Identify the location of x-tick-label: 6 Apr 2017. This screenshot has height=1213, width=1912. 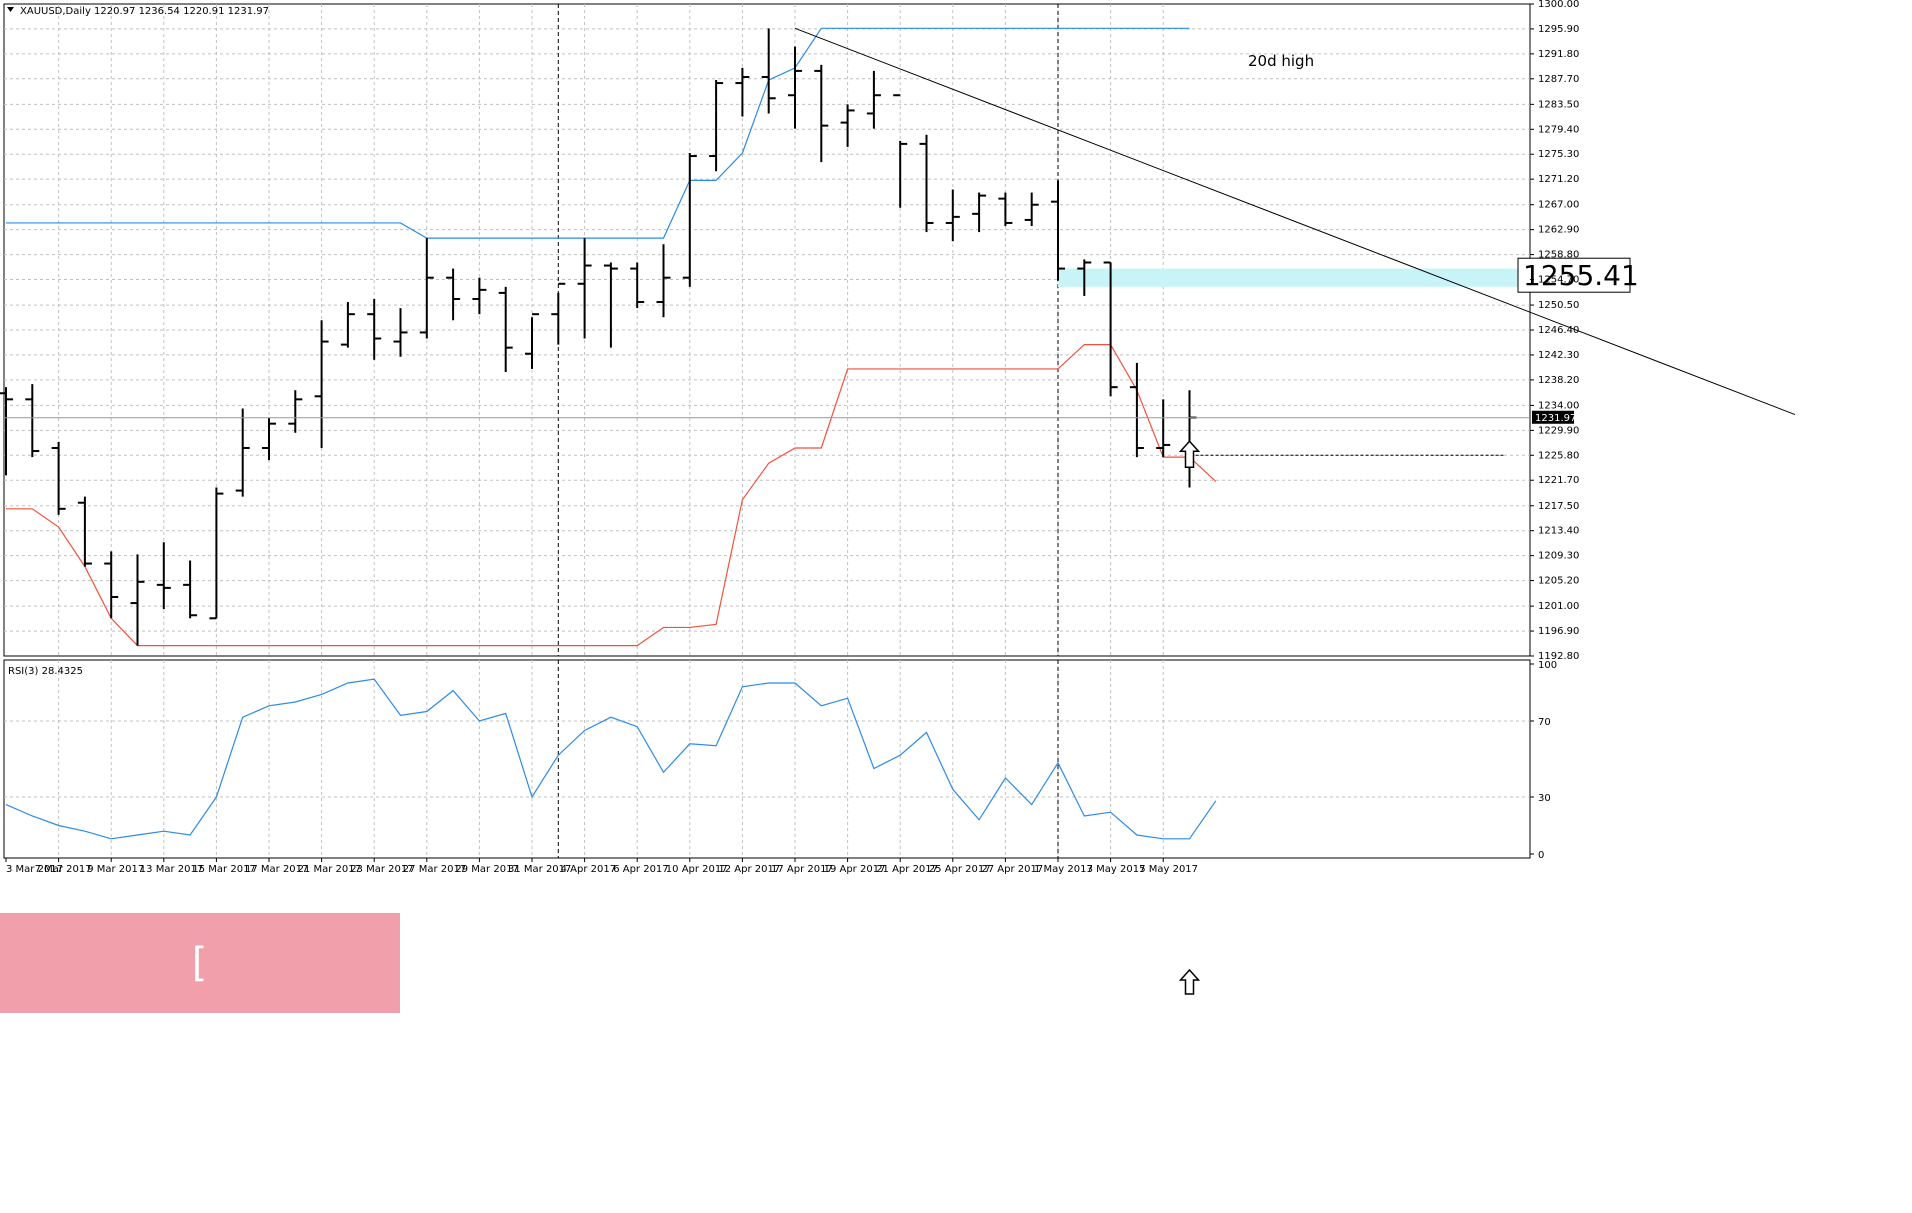
(640, 869).